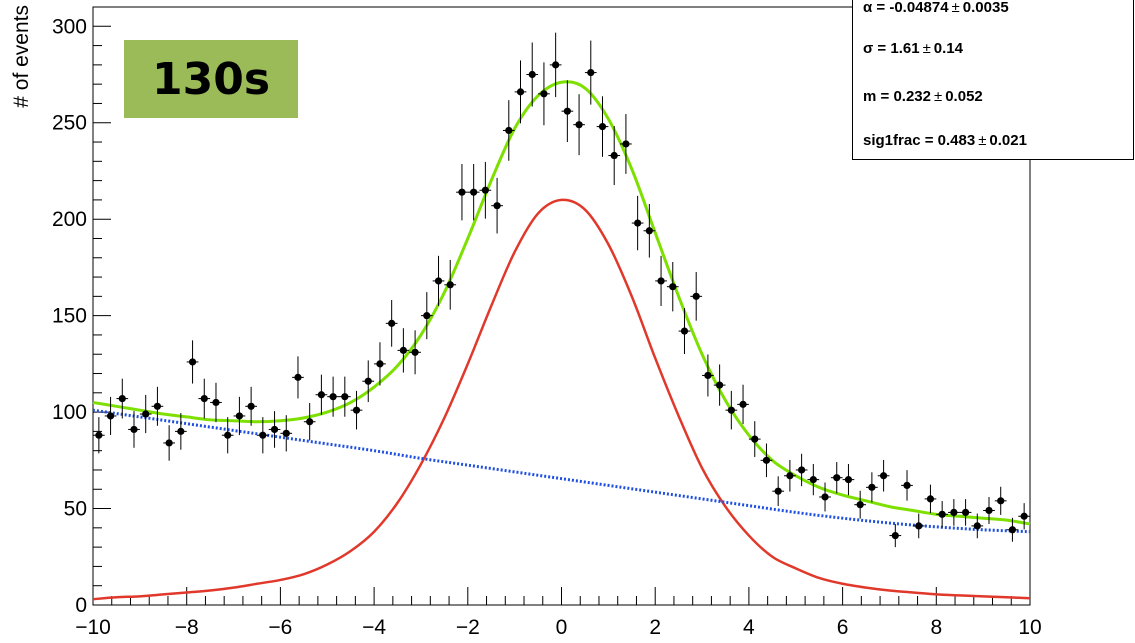 Image resolution: width=1135 pixels, height=643 pixels. What do you see at coordinates (69, 26) in the screenshot?
I see `y-tick-label: 300` at bounding box center [69, 26].